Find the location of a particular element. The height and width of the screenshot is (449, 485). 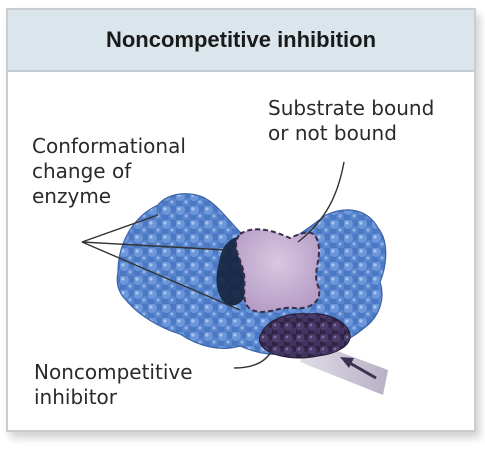

figure-header: Noncompetitive inhibition is located at coordinates (241, 41).